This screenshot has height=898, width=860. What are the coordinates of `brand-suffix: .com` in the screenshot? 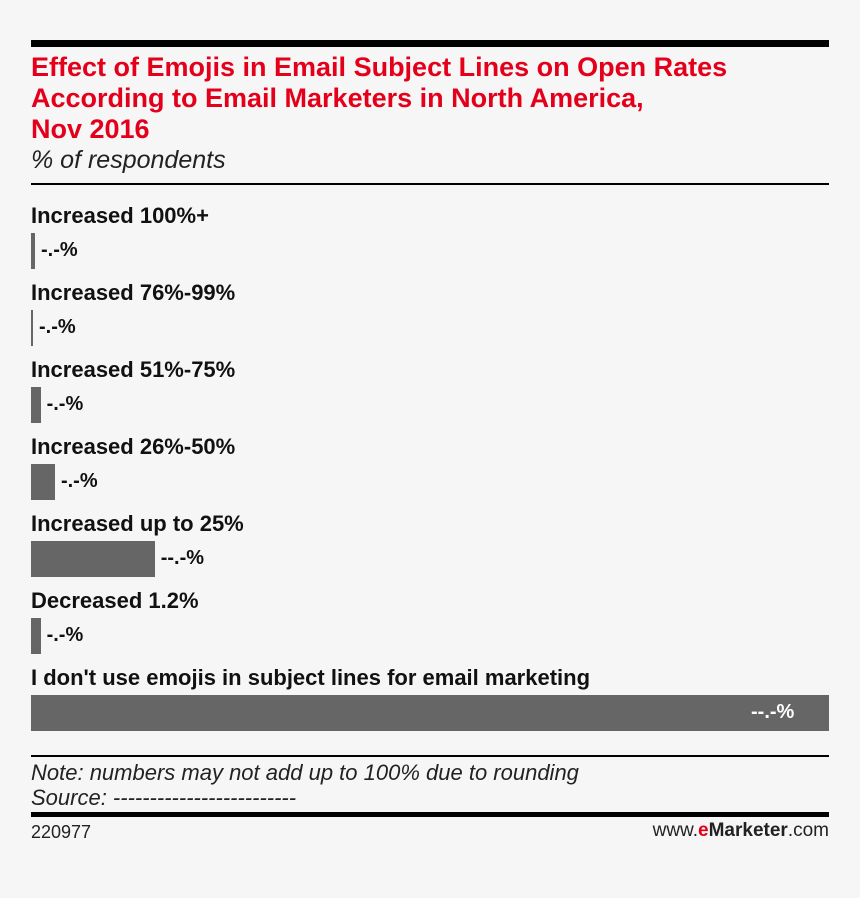 It's located at (808, 830).